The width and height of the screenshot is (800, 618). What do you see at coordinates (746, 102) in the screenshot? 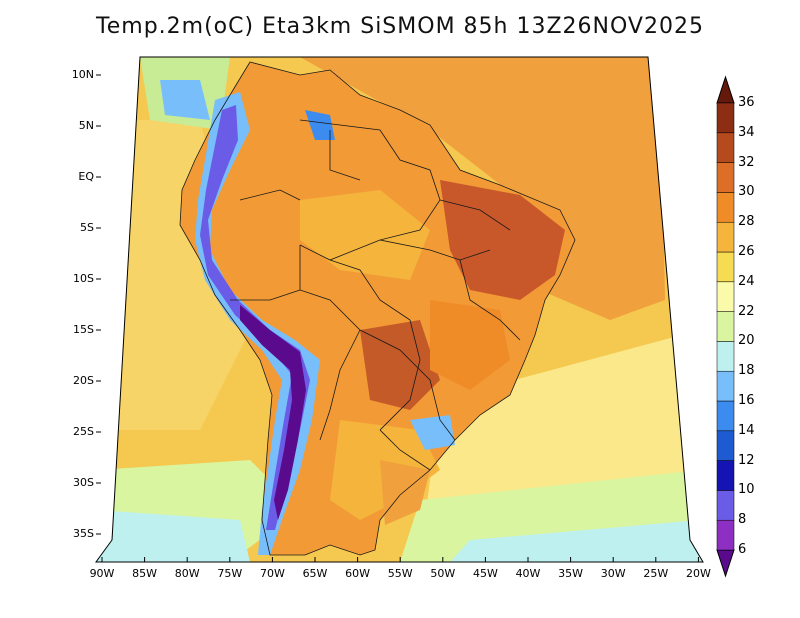
I see `colorbar-level-label: 36` at bounding box center [746, 102].